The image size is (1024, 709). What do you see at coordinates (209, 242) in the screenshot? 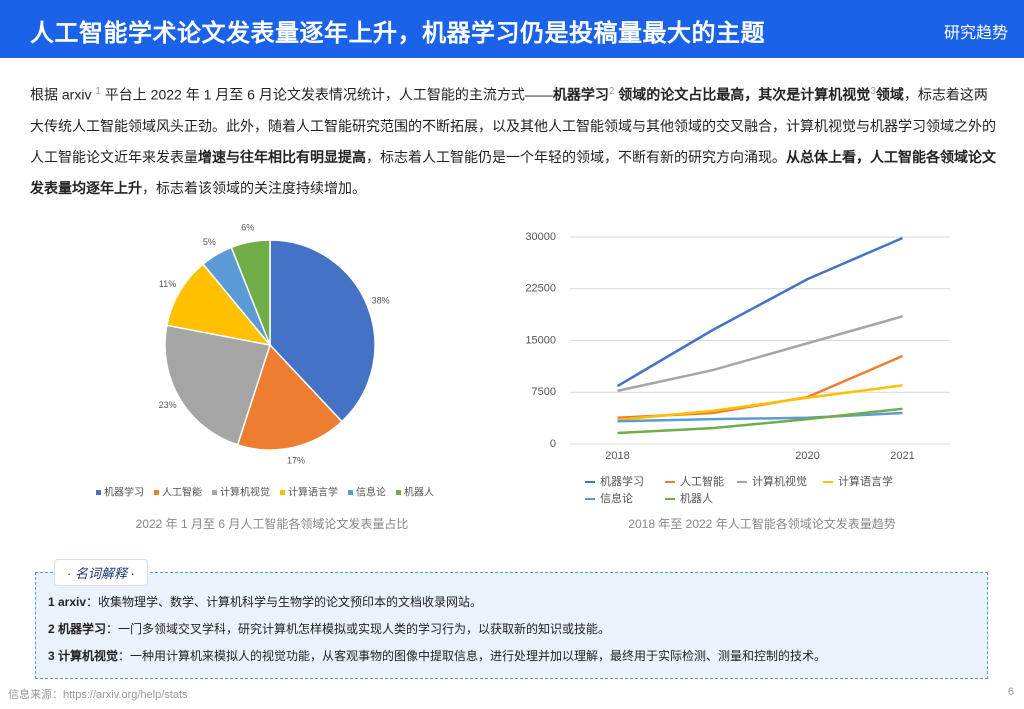
I see `data-label: 5%` at bounding box center [209, 242].